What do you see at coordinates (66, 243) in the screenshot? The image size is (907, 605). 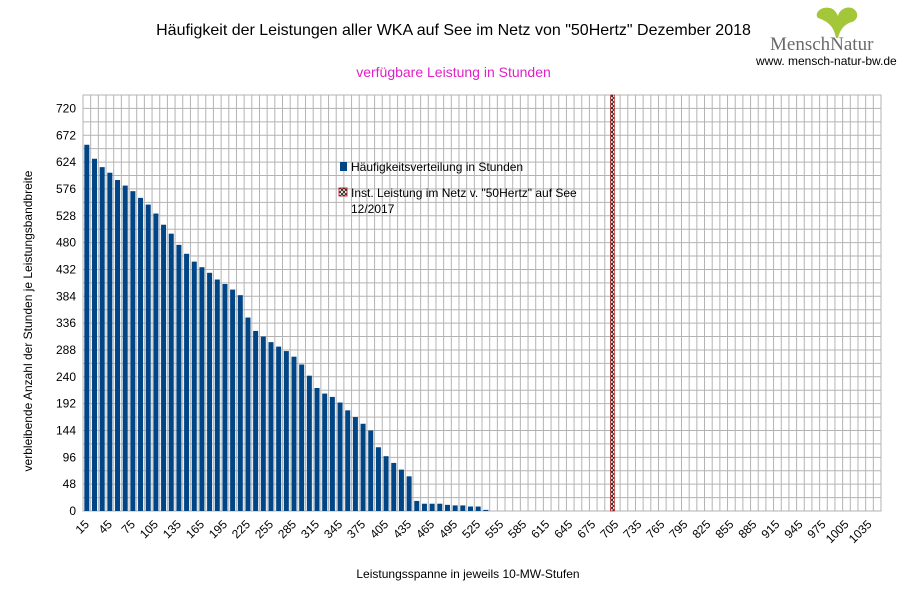 I see `y-tick-label: 480` at bounding box center [66, 243].